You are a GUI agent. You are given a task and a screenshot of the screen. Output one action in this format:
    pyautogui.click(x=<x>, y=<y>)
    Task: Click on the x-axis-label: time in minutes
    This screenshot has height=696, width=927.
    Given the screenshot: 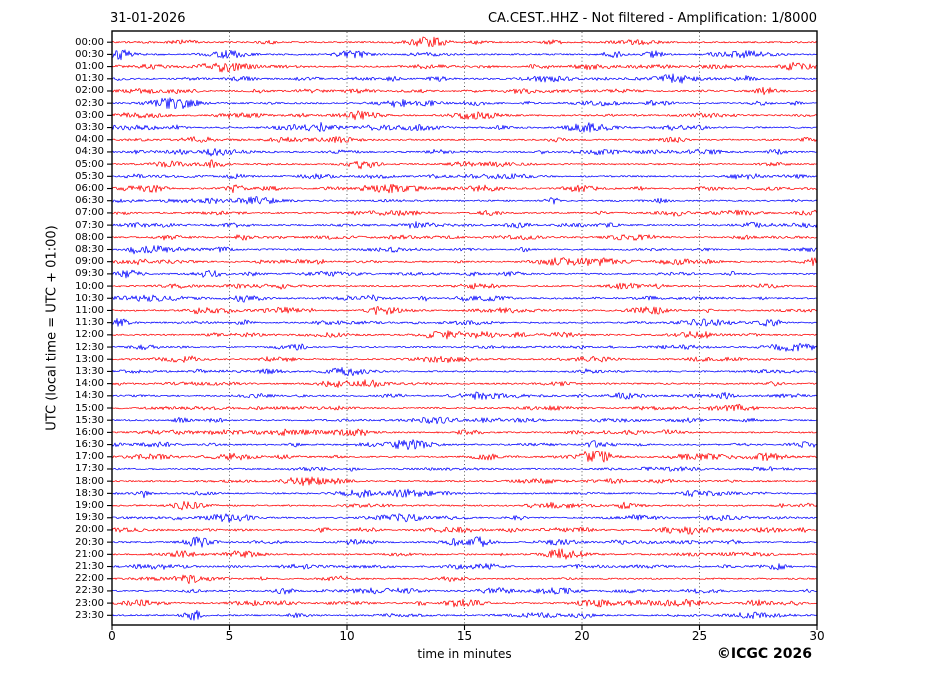 What is the action you would take?
    pyautogui.click(x=464, y=654)
    